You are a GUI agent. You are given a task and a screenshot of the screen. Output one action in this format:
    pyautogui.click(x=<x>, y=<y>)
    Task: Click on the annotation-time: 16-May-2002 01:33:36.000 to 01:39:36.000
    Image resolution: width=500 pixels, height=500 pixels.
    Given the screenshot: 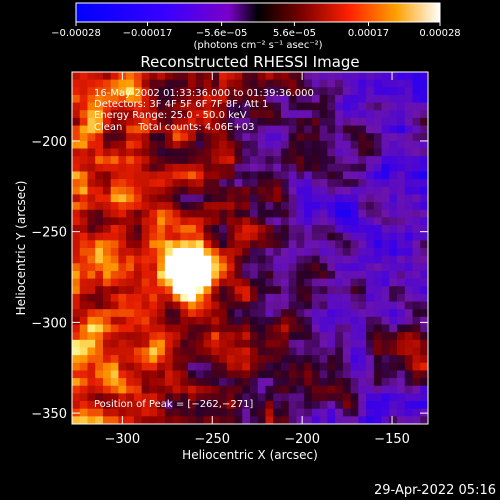 What is the action you would take?
    pyautogui.click(x=204, y=93)
    